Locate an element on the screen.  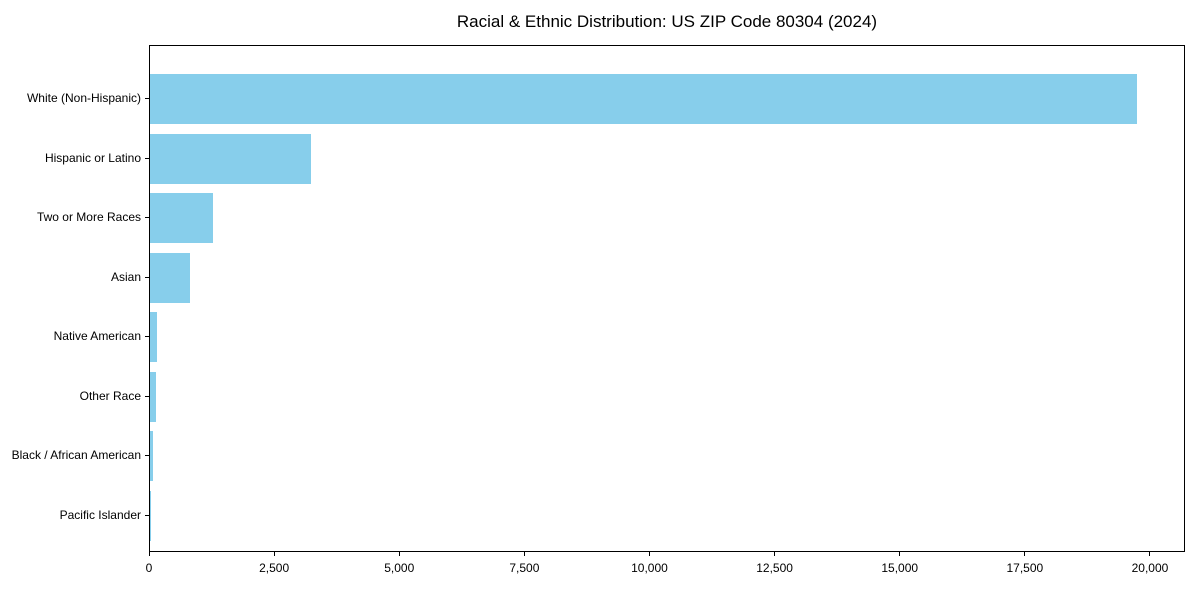
y-axis-label: Pacific Islander is located at coordinates (100, 514).